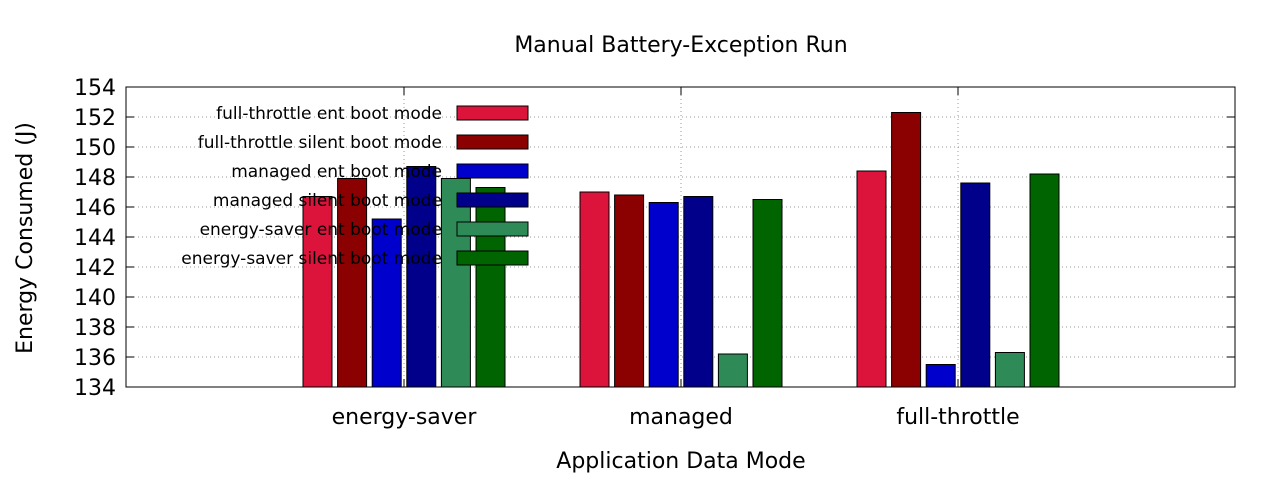  Describe the element at coordinates (329, 114) in the screenshot. I see `legend-label: full-throttle ent boot mode` at that location.